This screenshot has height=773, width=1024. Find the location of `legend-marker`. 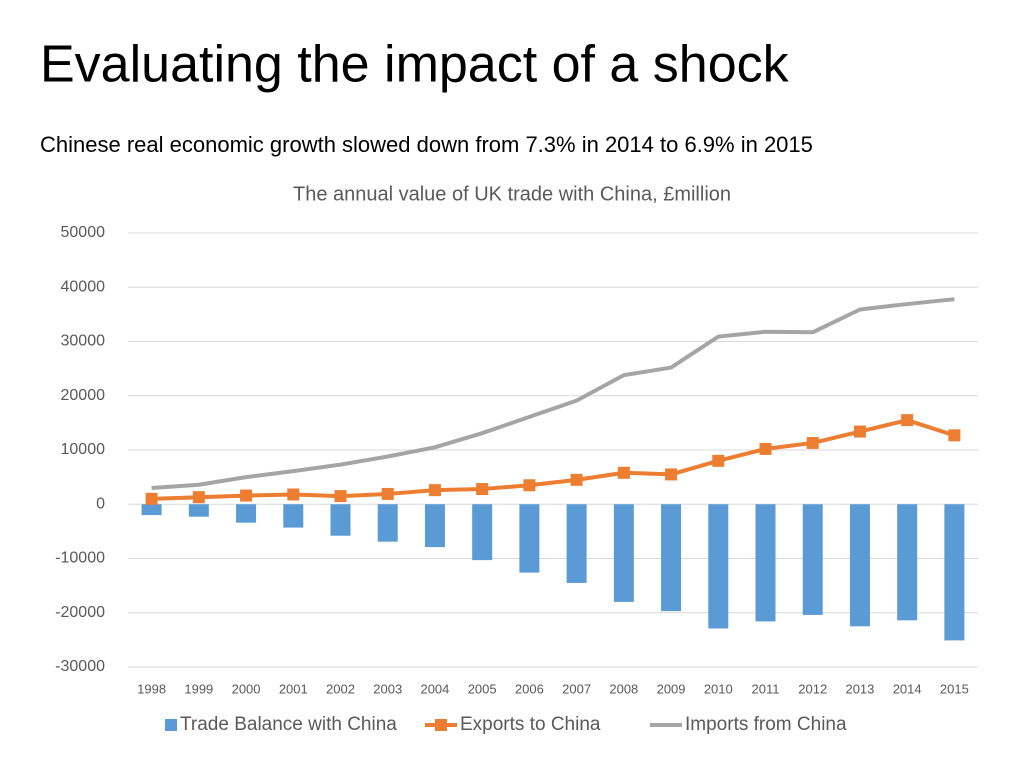

legend-marker is located at coordinates (441, 725).